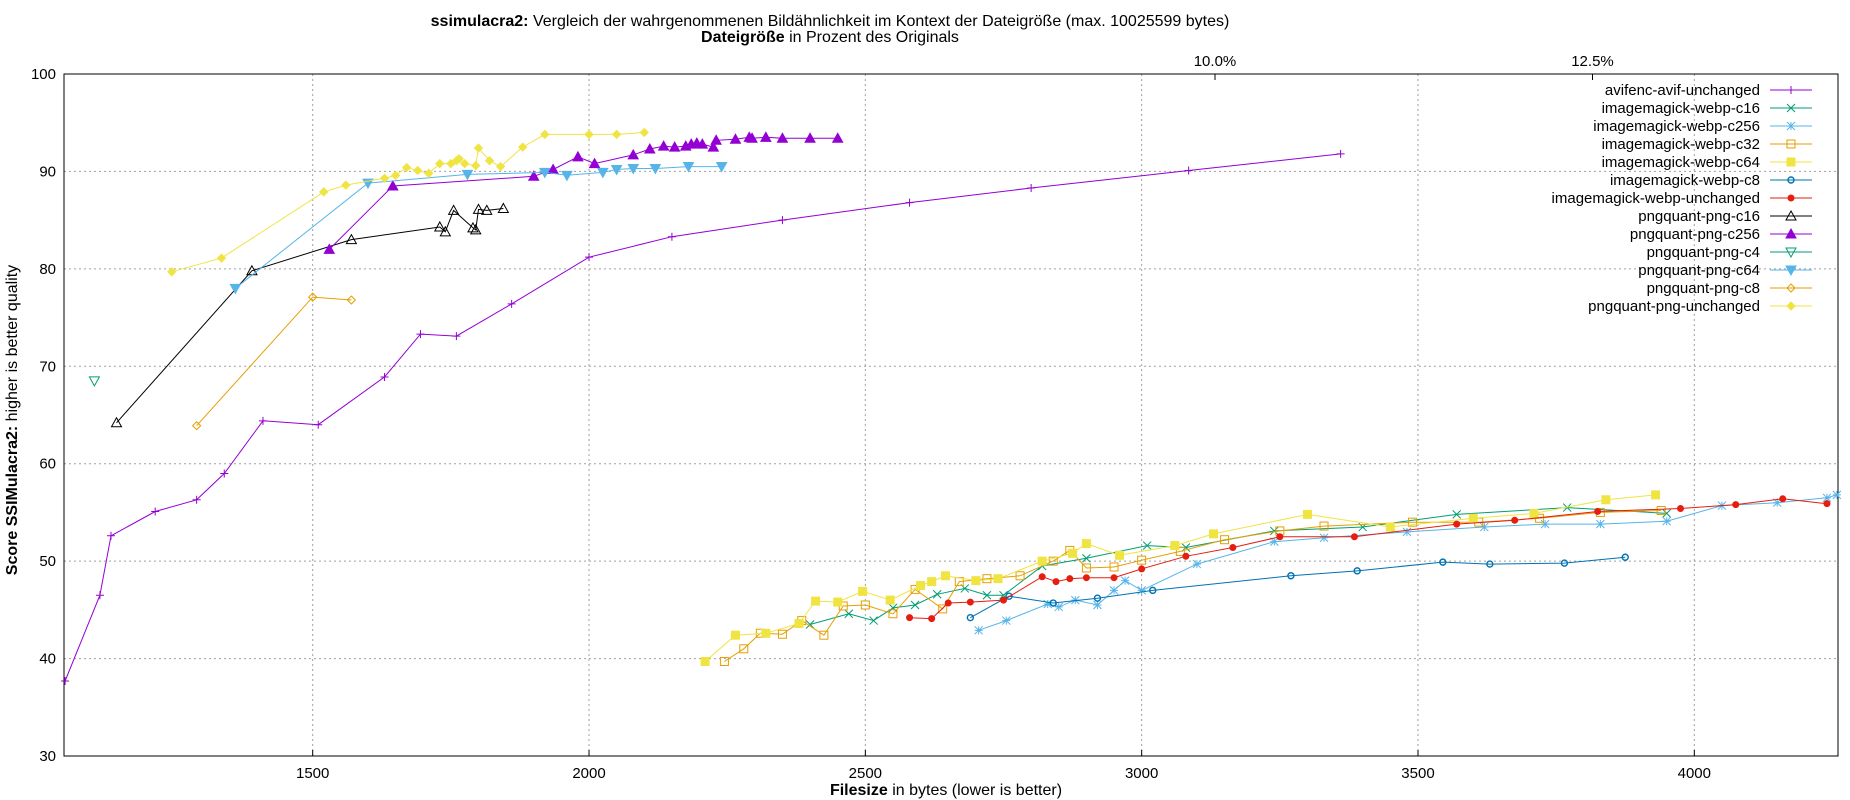 This screenshot has width=1850, height=800. What do you see at coordinates (1729, 252) in the screenshot?
I see `legend-item: pngquant-png-c4` at bounding box center [1729, 252].